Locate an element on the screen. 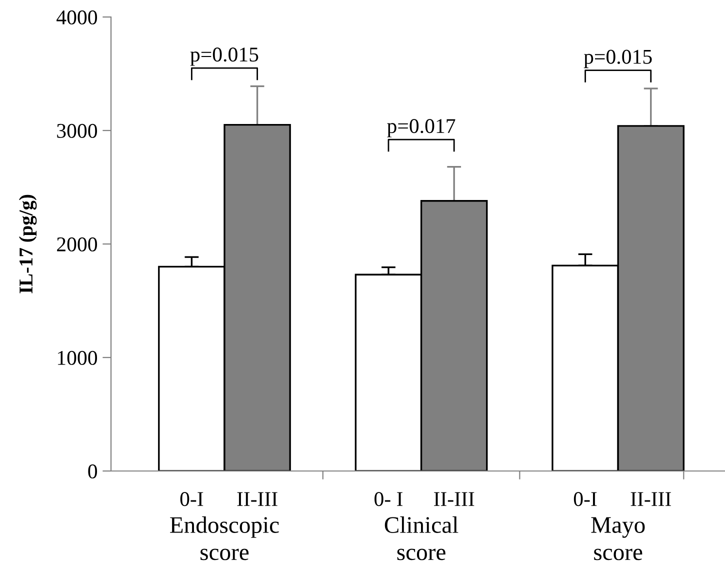 The width and height of the screenshot is (725, 579). y-tick-label: 3000 is located at coordinates (77, 131).